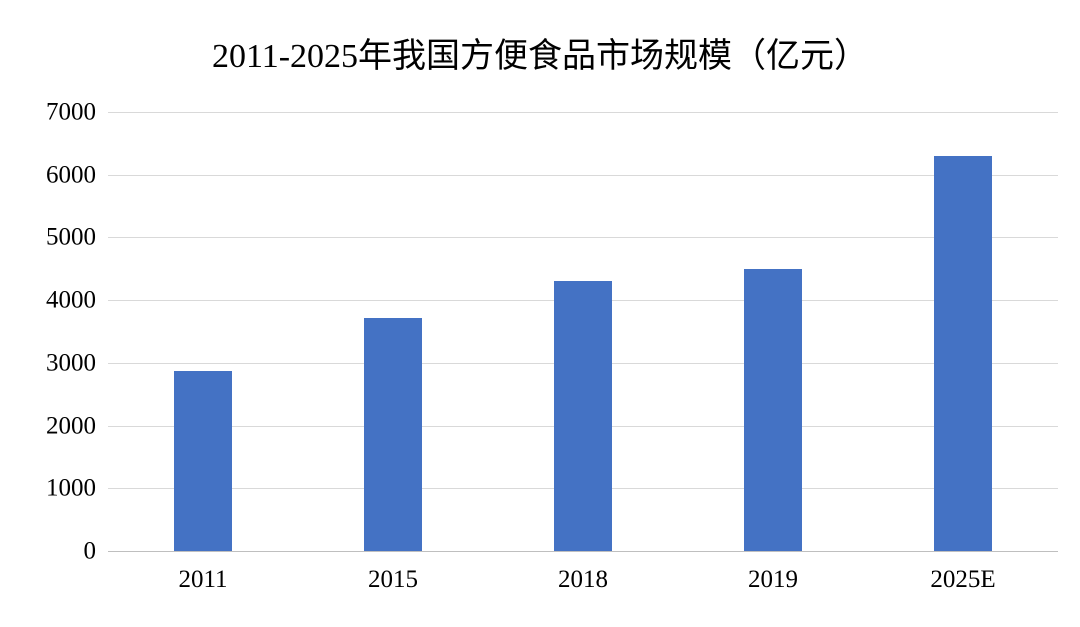 This screenshot has height=627, width=1080. Describe the element at coordinates (71, 175) in the screenshot. I see `y-tick-label-6000: 6000` at that location.